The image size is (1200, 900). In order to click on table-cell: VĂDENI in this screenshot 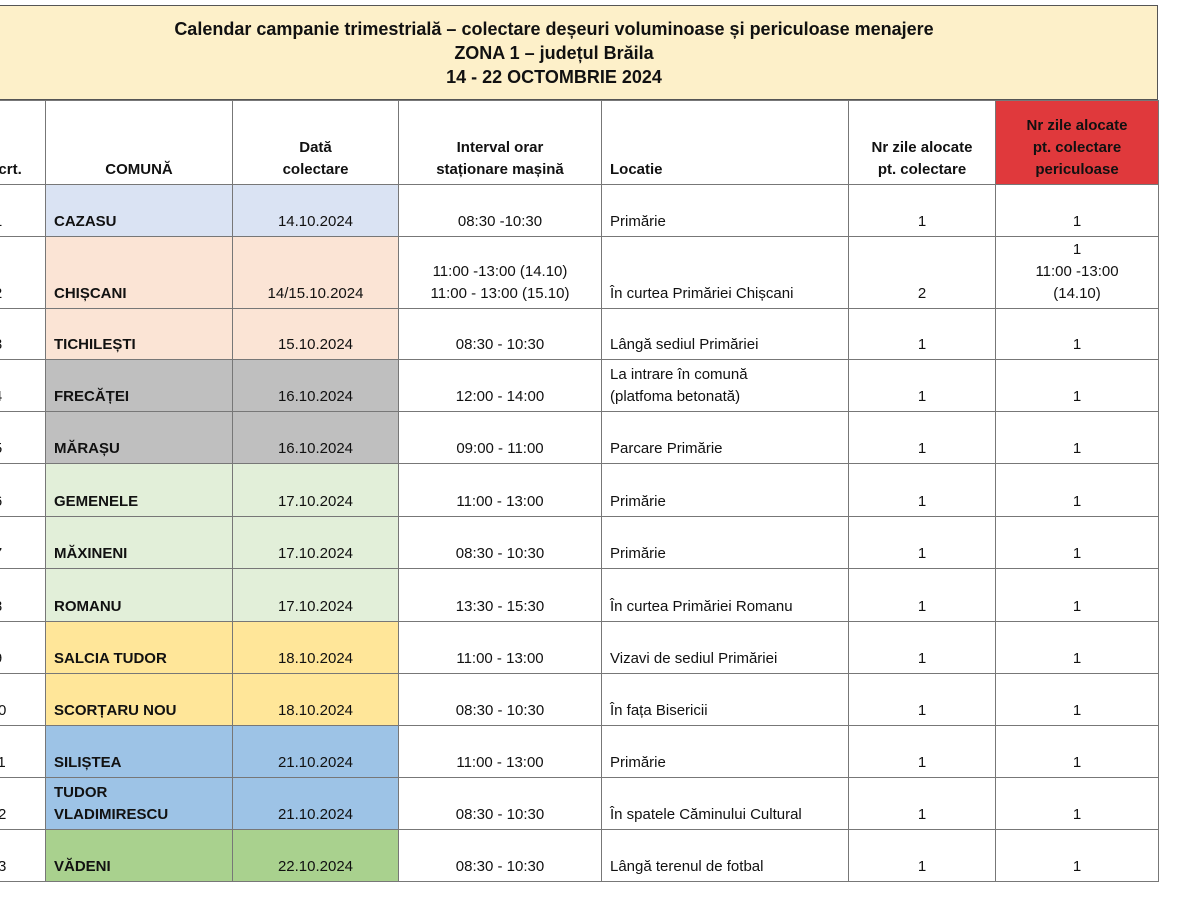, I will do `click(139, 855)`.